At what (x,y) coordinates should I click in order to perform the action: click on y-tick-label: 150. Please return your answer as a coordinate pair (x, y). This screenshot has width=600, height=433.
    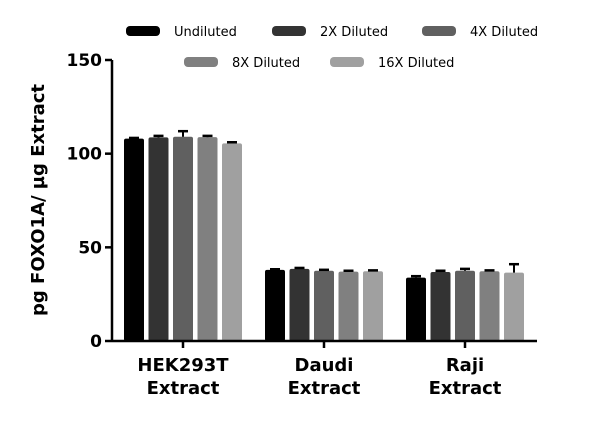
    Looking at the image, I should click on (85, 61).